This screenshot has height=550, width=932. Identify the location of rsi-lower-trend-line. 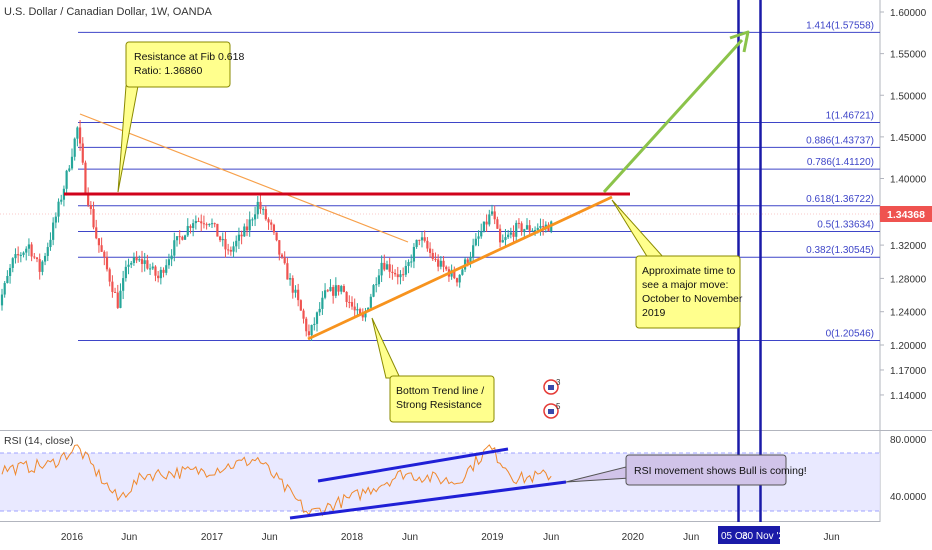
(428, 500).